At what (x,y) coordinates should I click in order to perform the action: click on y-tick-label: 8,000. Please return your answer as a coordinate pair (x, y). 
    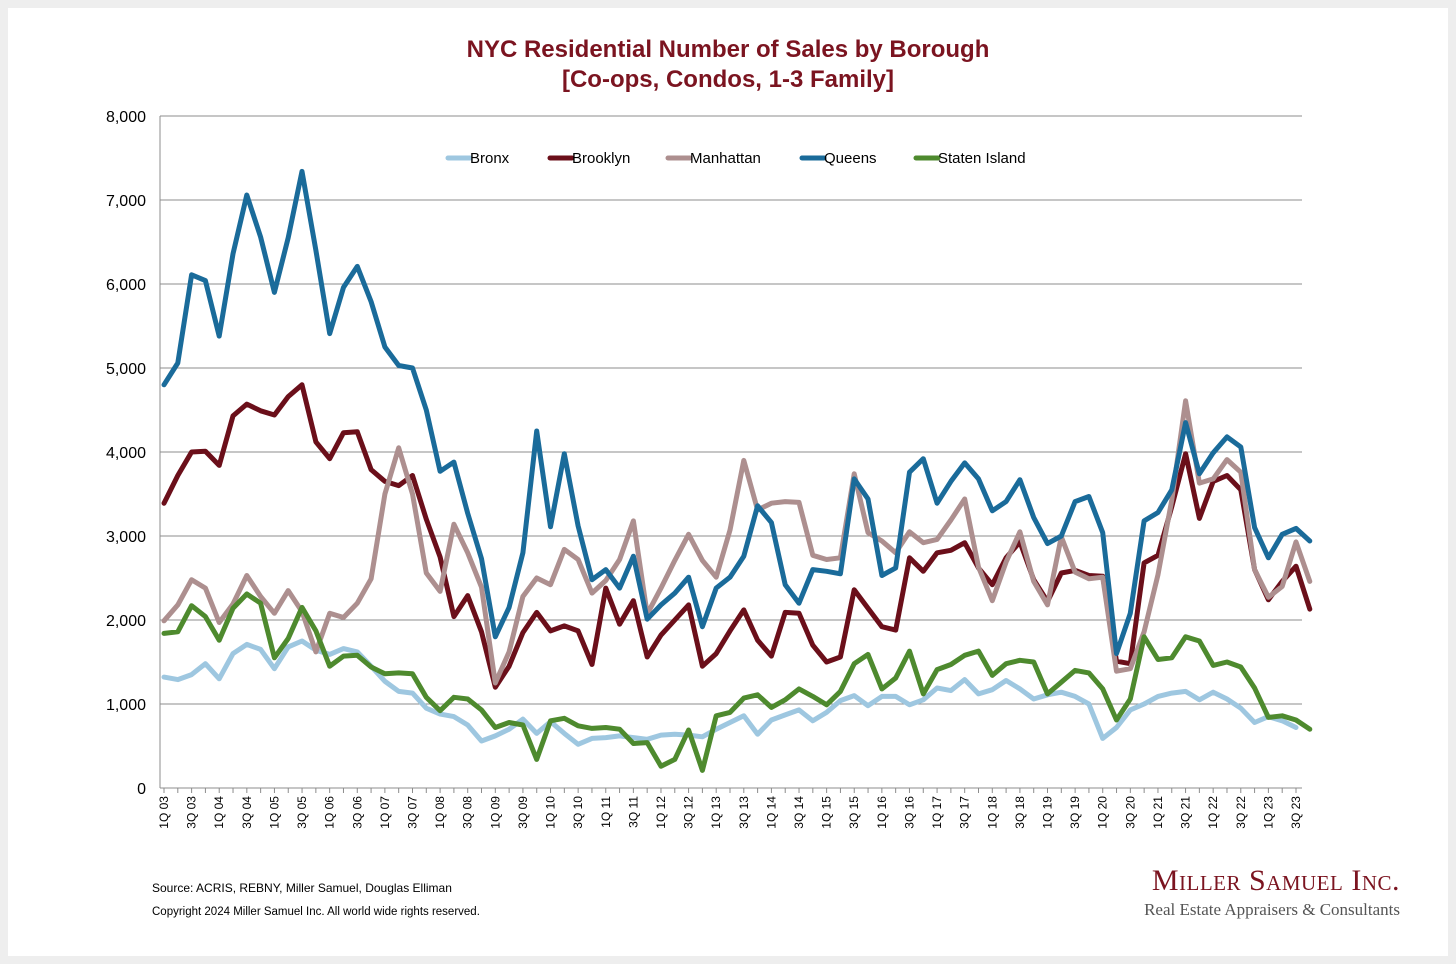
    Looking at the image, I should click on (126, 117).